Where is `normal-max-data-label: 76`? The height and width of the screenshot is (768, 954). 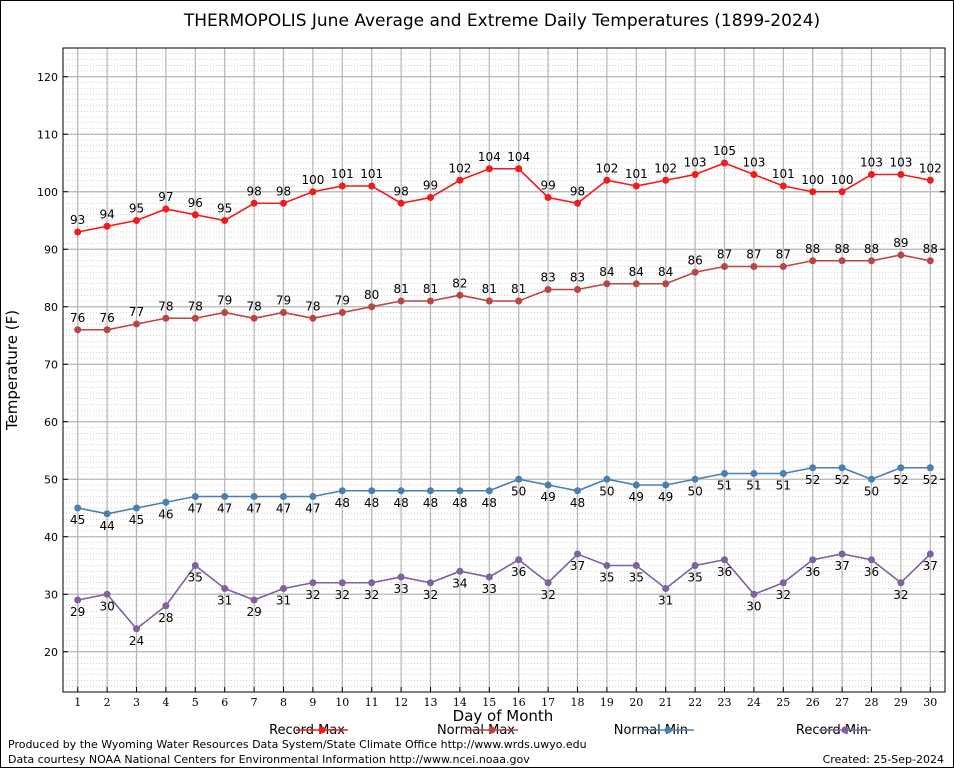 normal-max-data-label: 76 is located at coordinates (77, 318).